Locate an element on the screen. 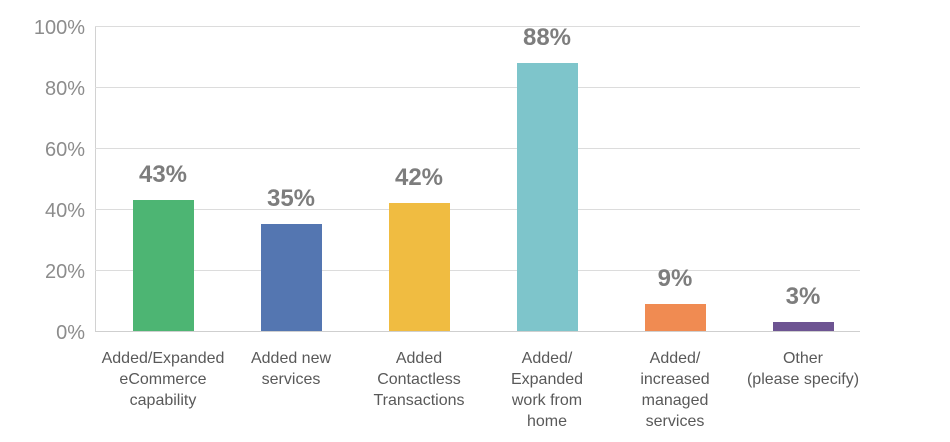 The width and height of the screenshot is (950, 442). value-label: 43% is located at coordinates (163, 174).